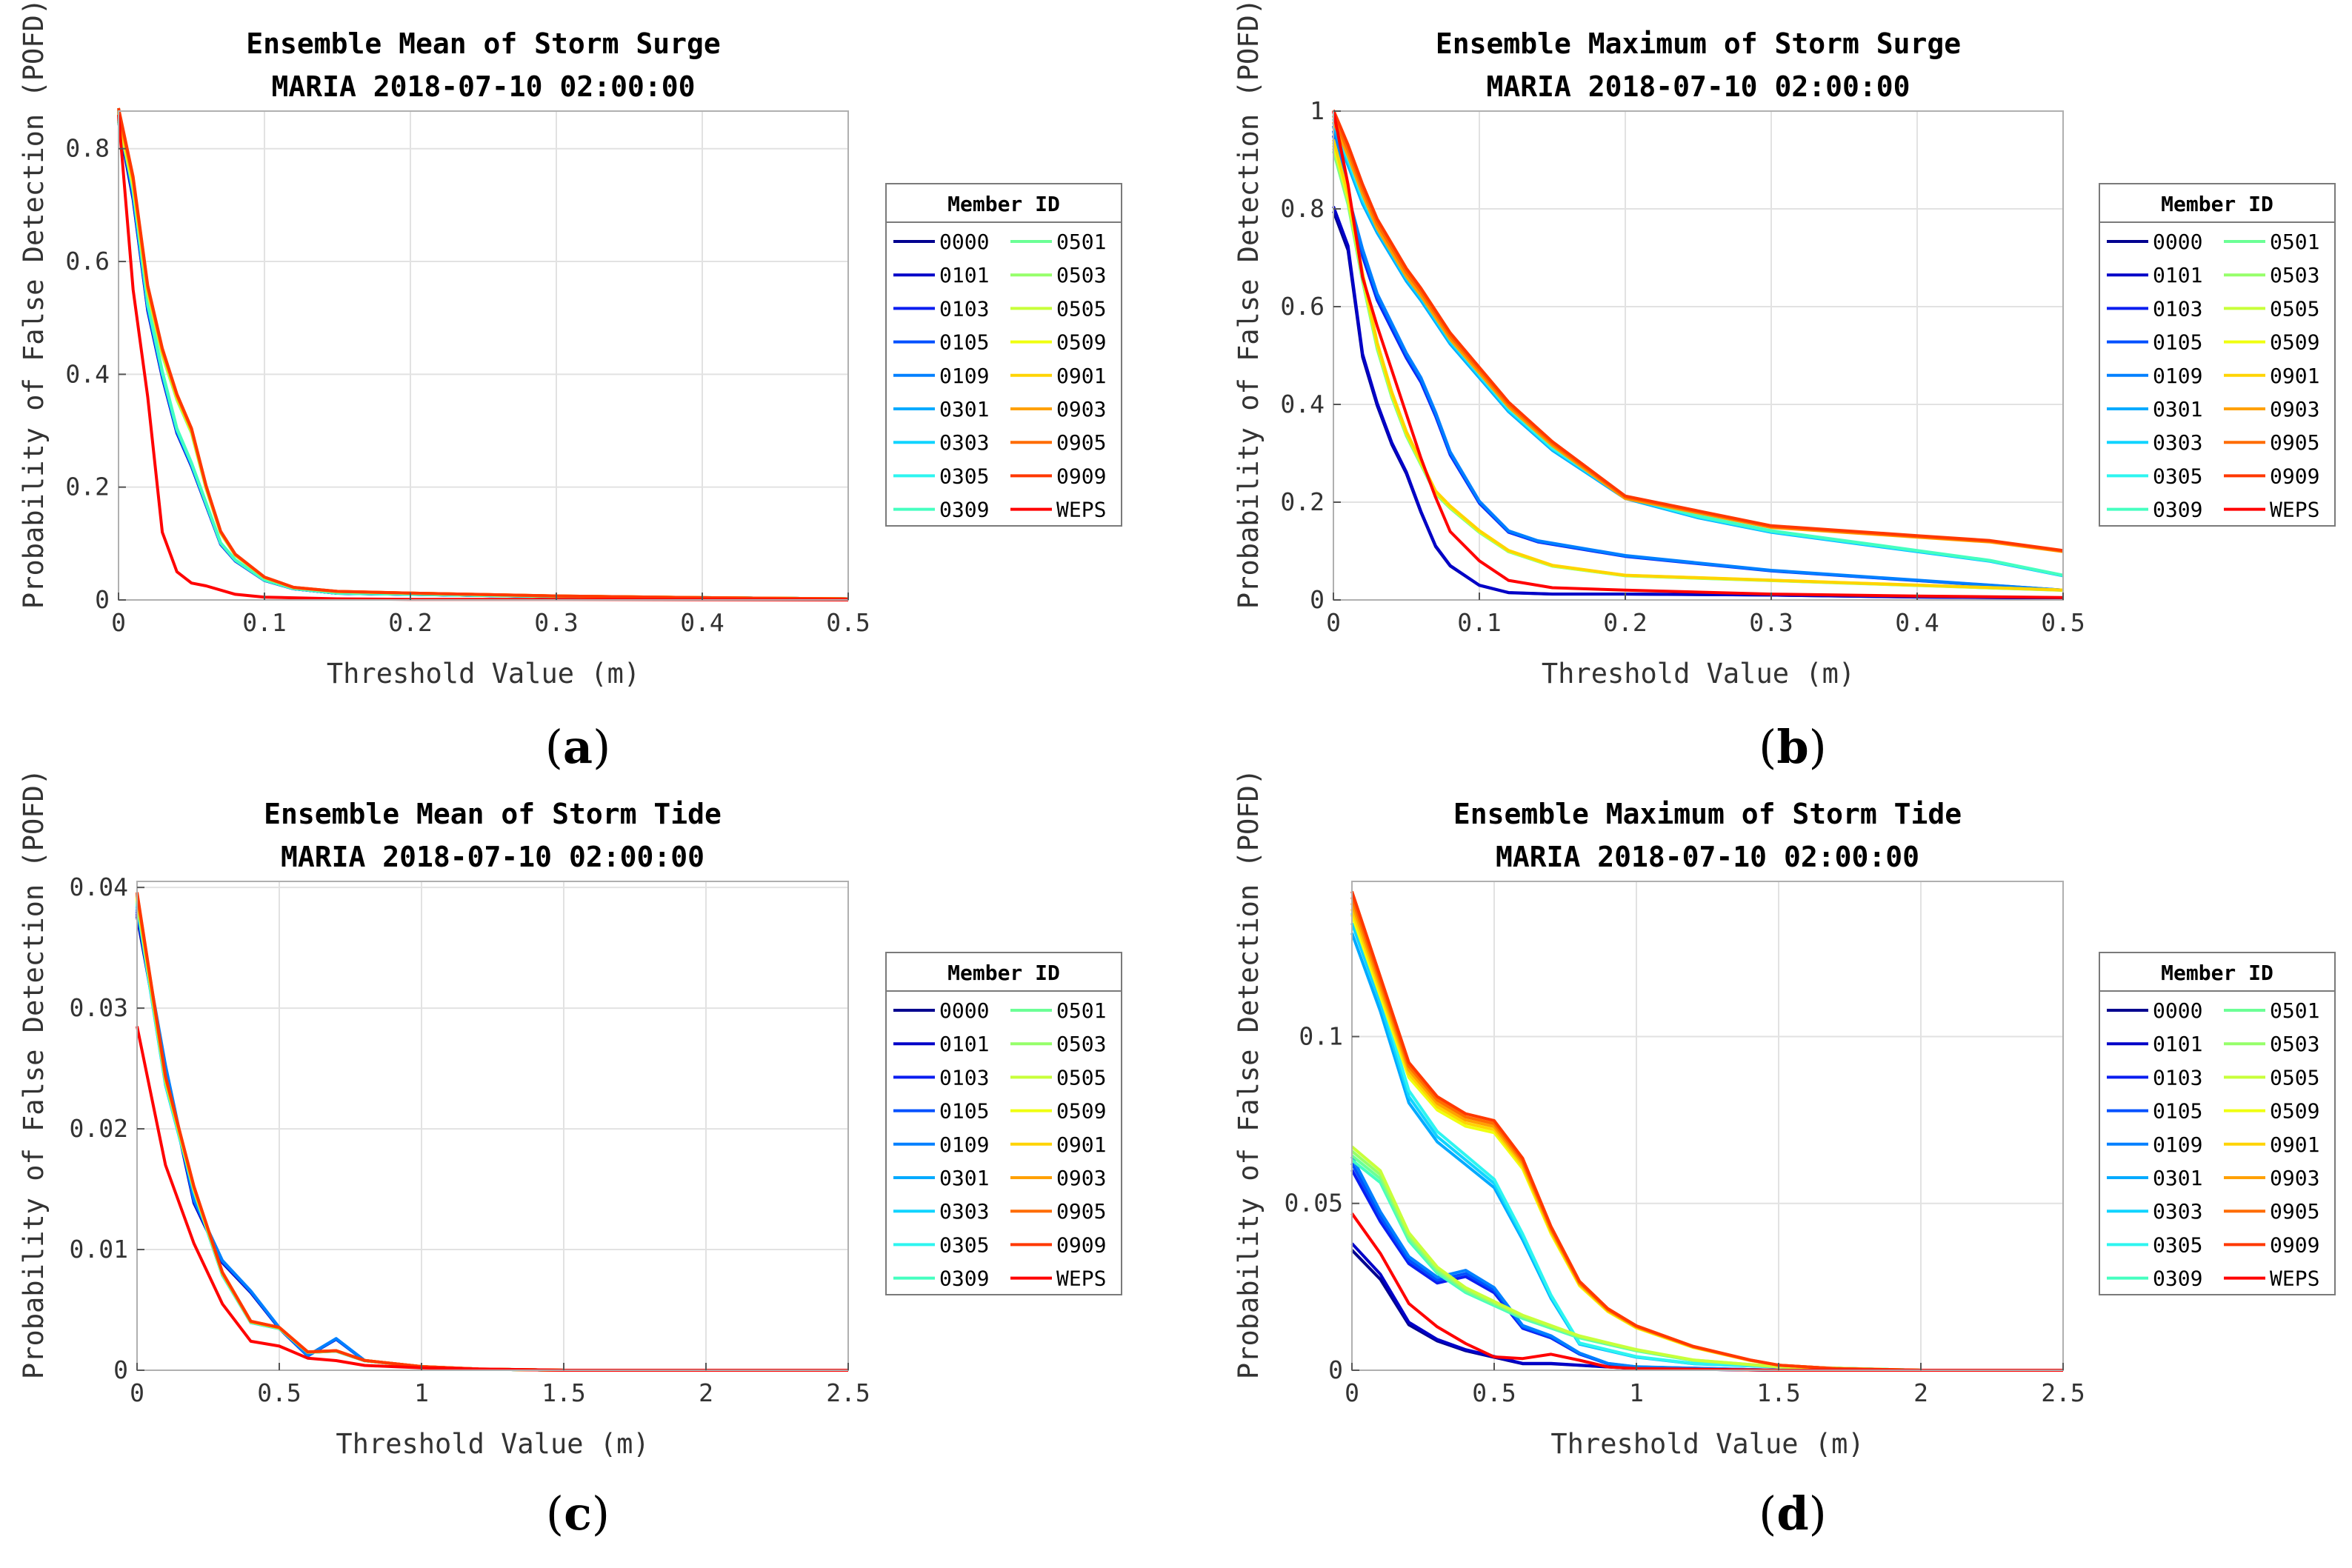  Describe the element at coordinates (2063, 1393) in the screenshot. I see `x-tick-label: 2.5` at that location.